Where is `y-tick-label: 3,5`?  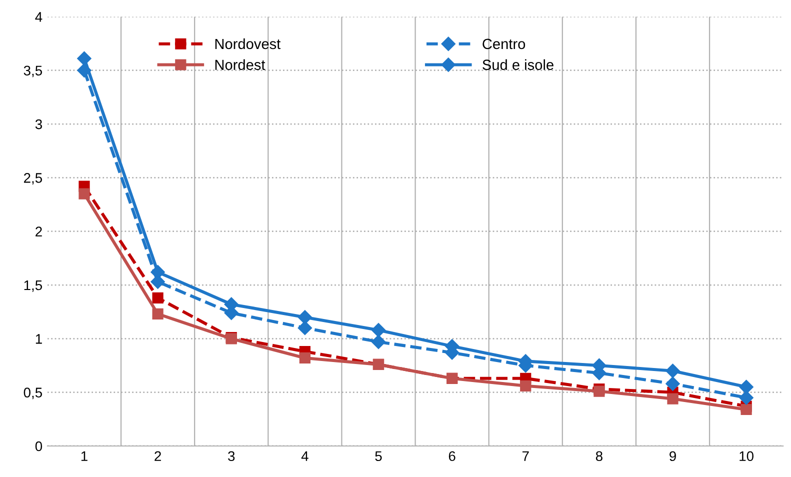 y-tick-label: 3,5 is located at coordinates (33, 72).